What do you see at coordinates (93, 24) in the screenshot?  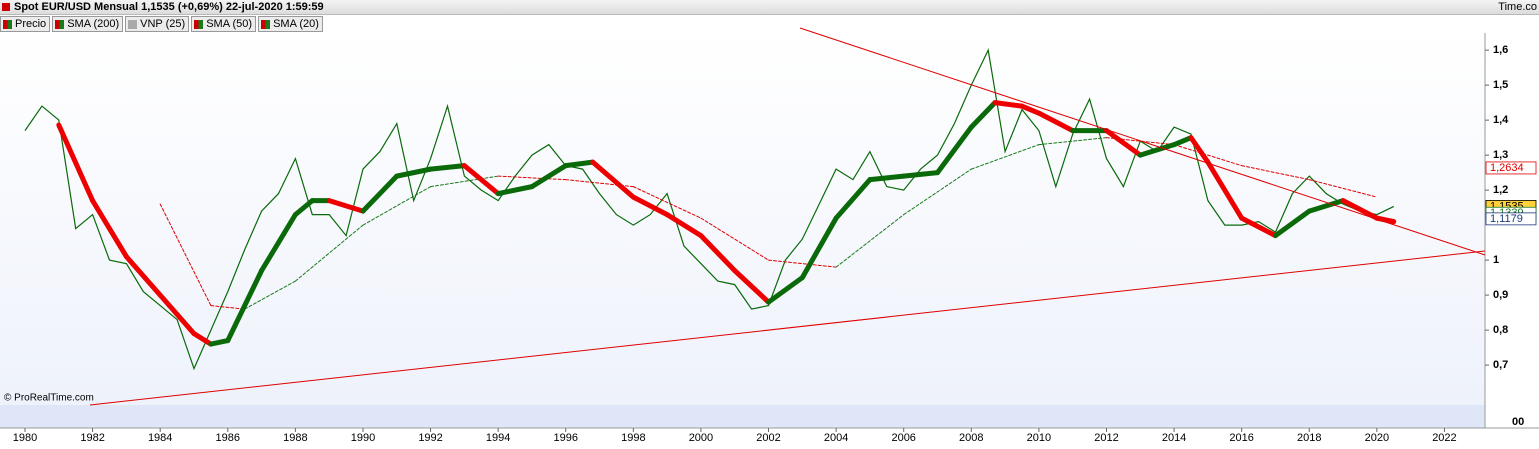 I see `legend-label: SMA (200)` at bounding box center [93, 24].